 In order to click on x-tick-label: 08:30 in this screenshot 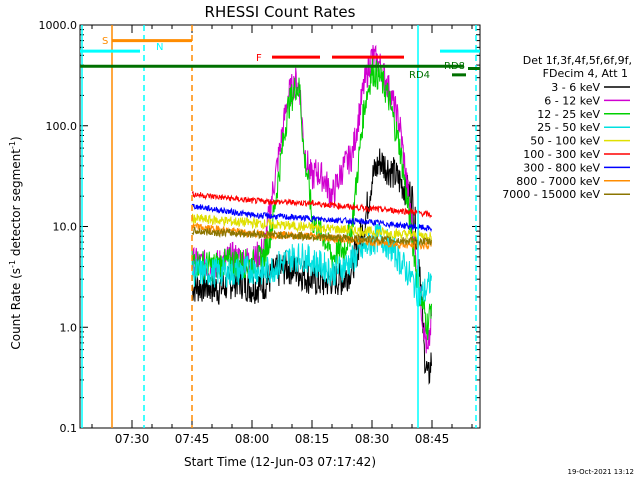, I will do `click(372, 439)`.